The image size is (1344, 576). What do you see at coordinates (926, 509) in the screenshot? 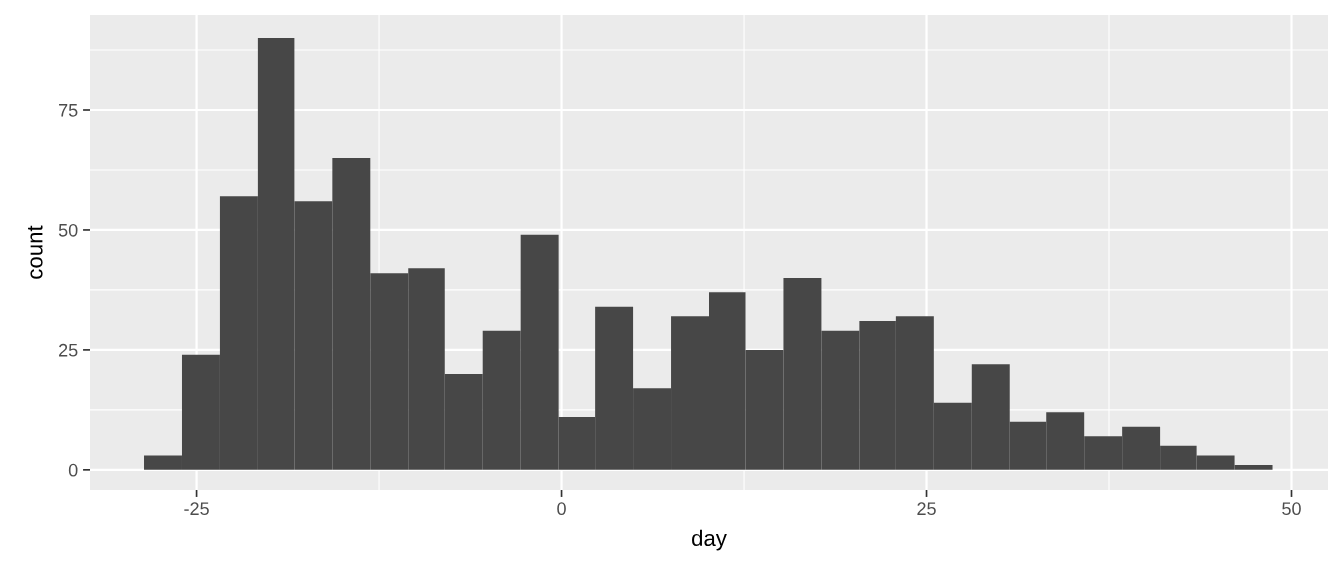
I see `x-tick-label: 25` at bounding box center [926, 509].